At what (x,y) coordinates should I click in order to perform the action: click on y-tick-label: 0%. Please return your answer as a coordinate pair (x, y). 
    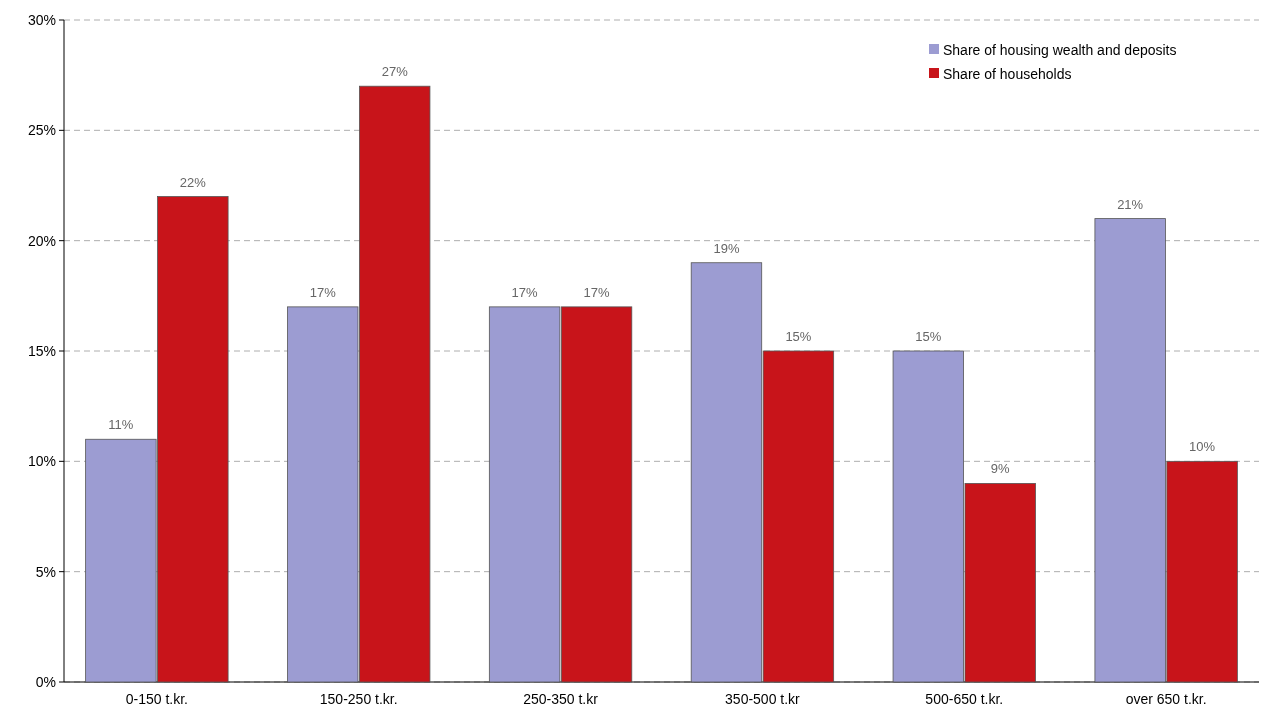
    Looking at the image, I should click on (45, 681).